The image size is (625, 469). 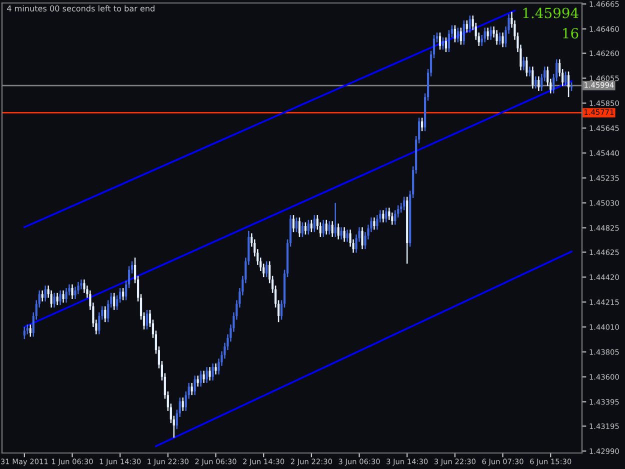 I want to click on annotation: 16, so click(x=570, y=33).